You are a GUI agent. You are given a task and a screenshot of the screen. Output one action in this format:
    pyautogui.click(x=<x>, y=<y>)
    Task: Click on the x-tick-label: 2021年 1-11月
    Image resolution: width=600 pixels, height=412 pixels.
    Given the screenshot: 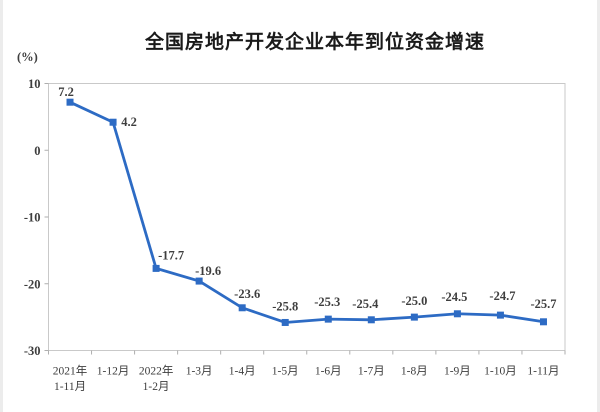 What is the action you would take?
    pyautogui.click(x=70, y=379)
    